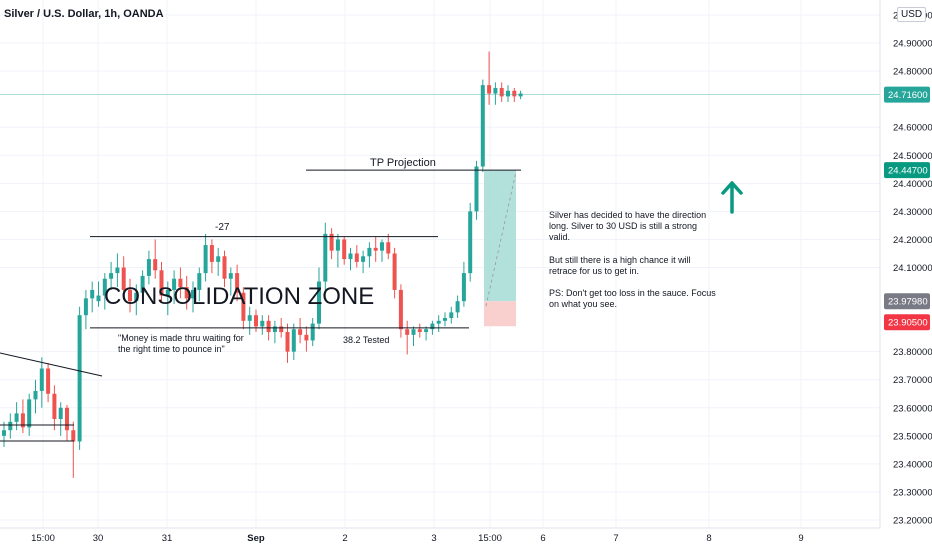 This screenshot has height=555, width=932. I want to click on note-line: long. Silver to 30 USD is still a strong, so click(623, 226).